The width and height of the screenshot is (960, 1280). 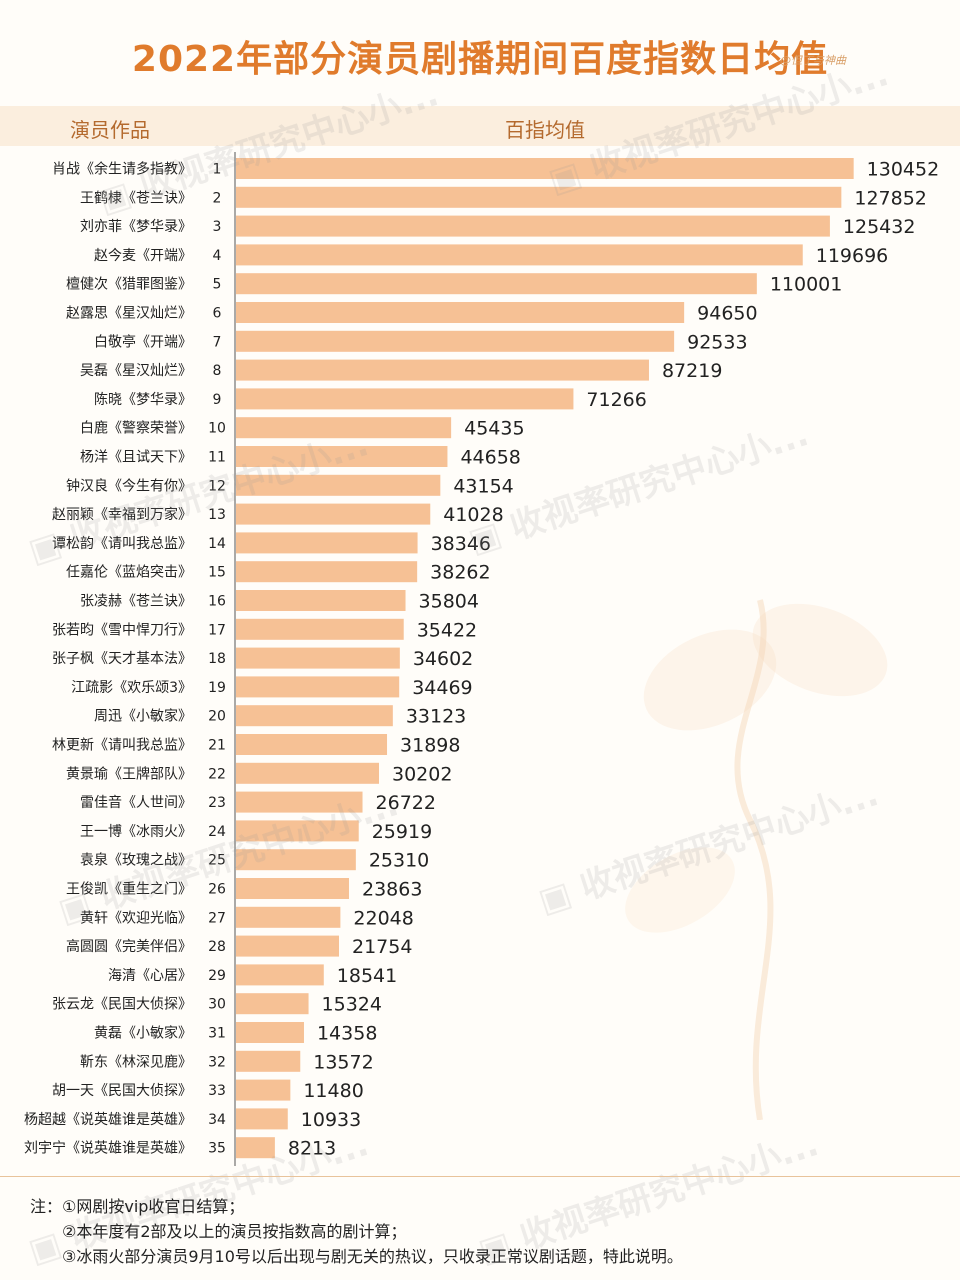 What do you see at coordinates (217, 342) in the screenshot?
I see `rank-label: 7` at bounding box center [217, 342].